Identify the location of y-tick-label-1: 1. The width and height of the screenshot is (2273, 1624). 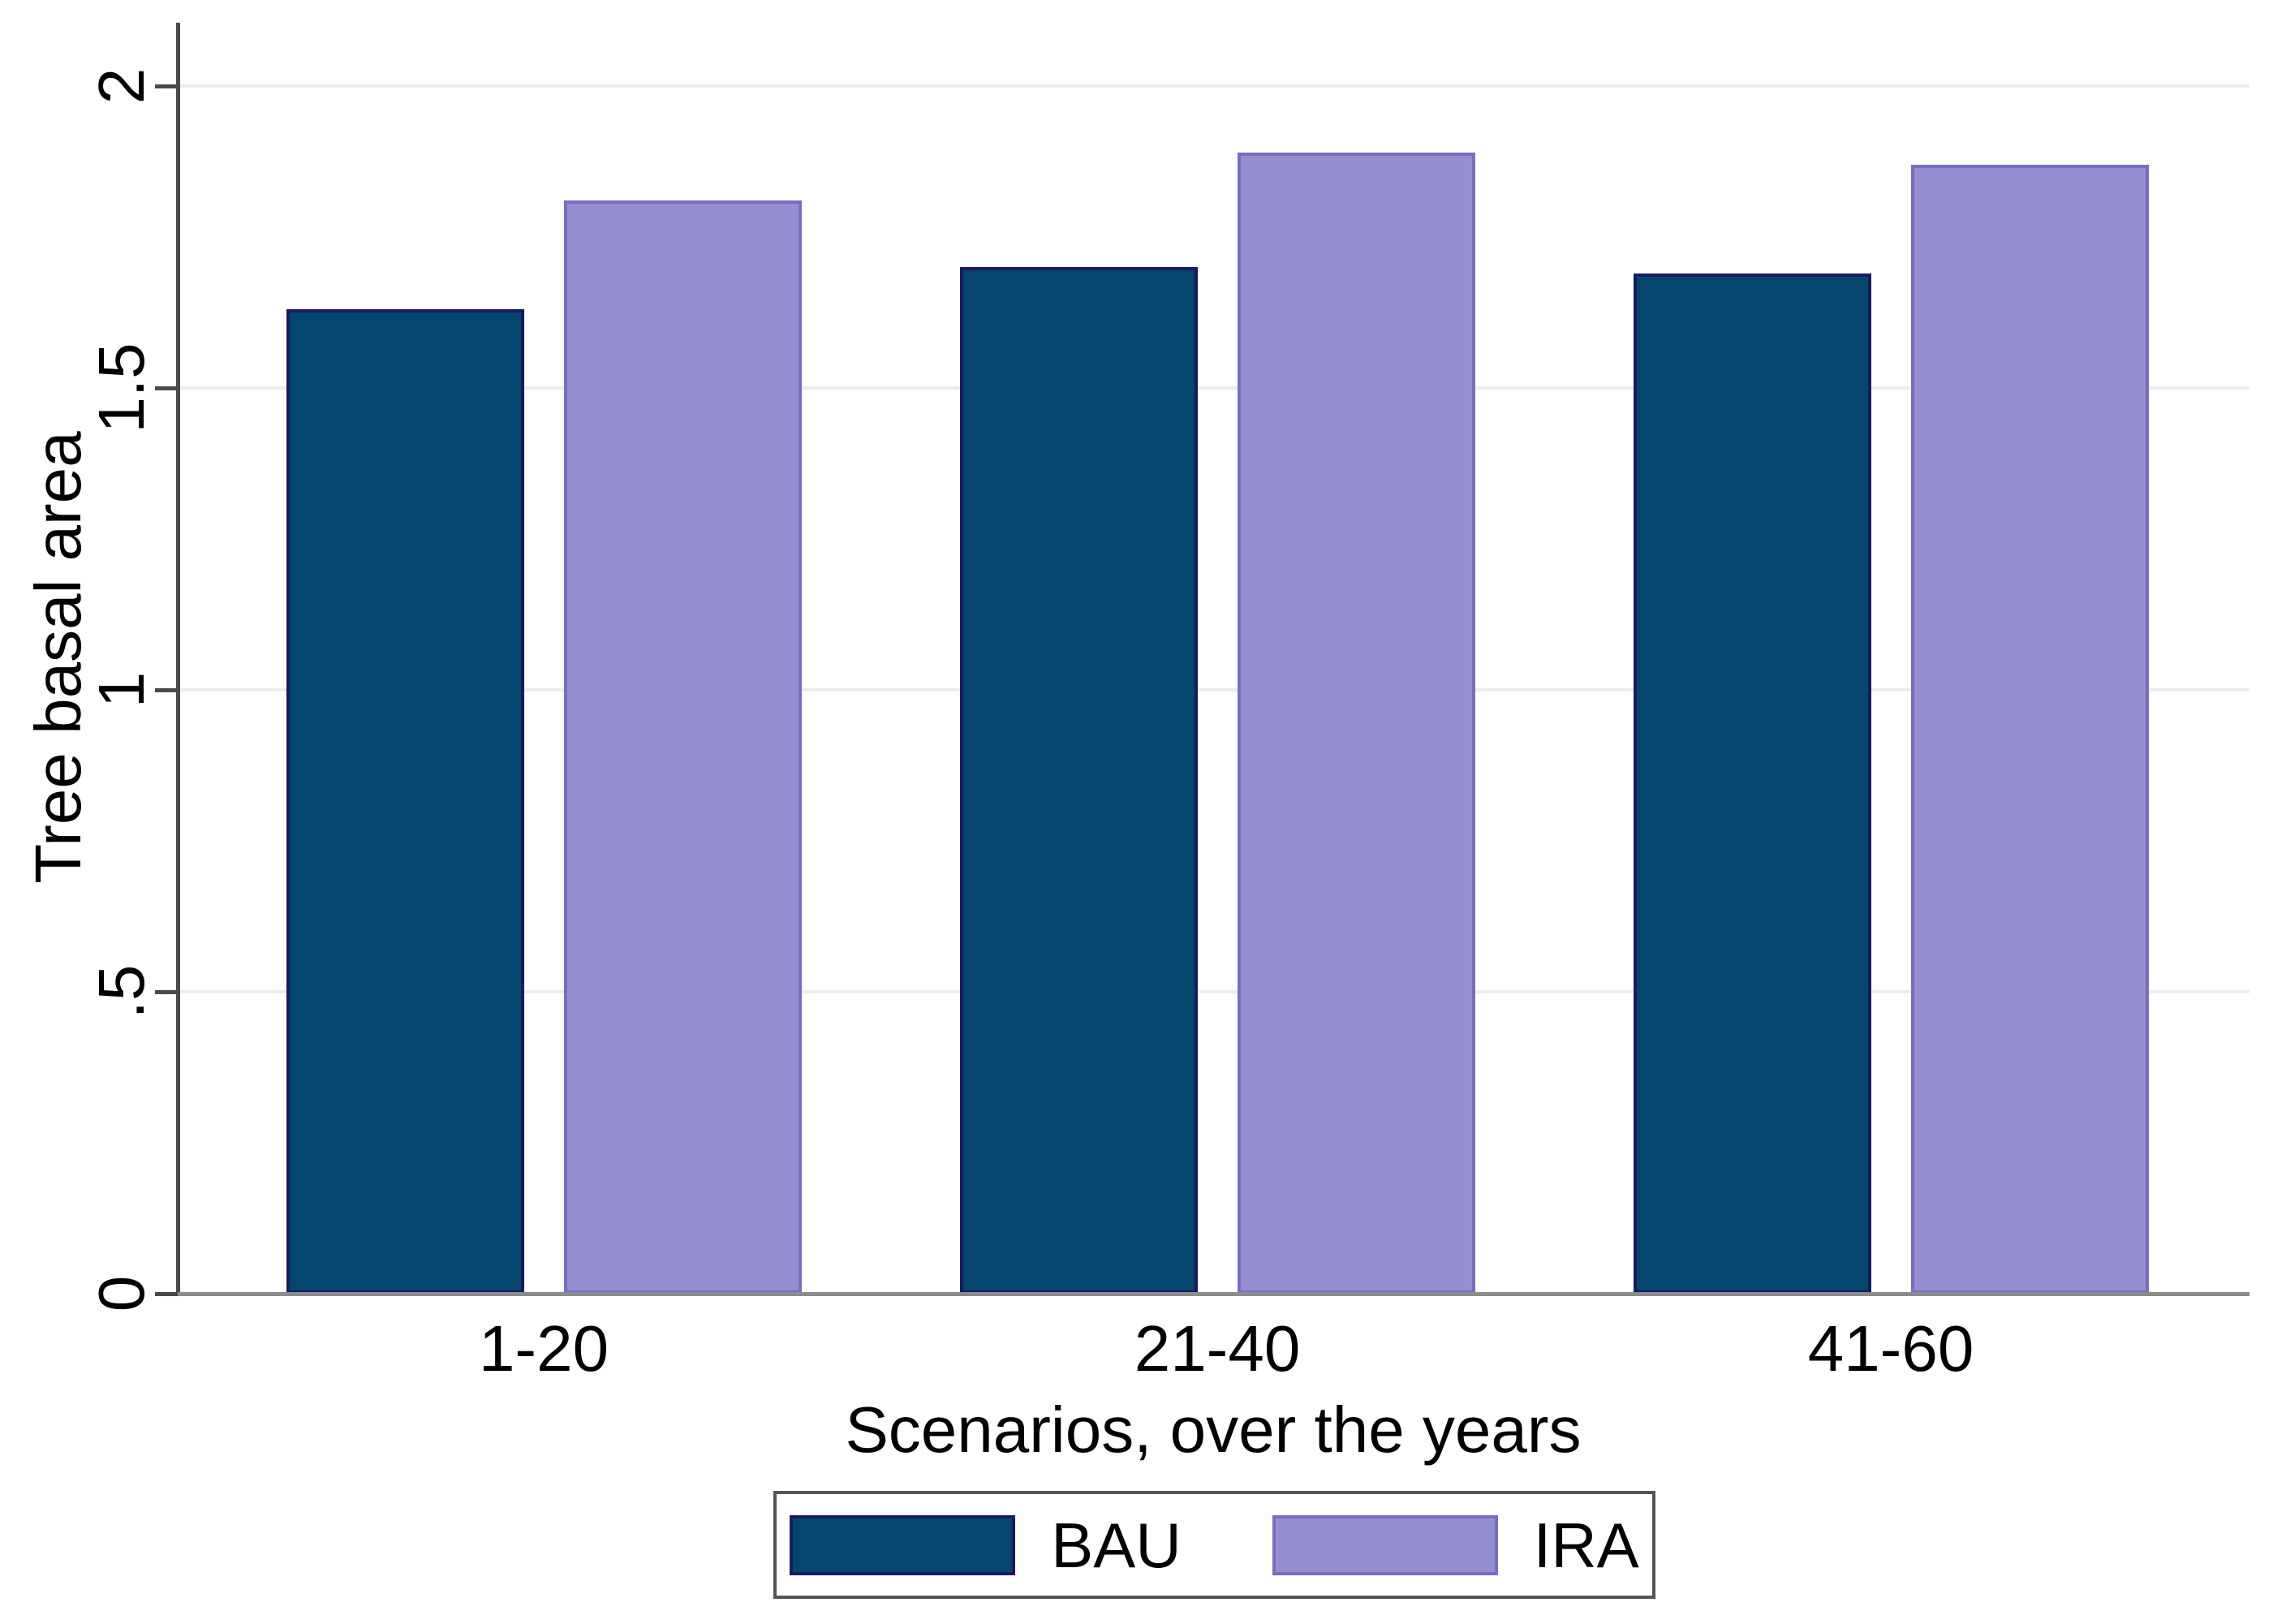
(121, 690).